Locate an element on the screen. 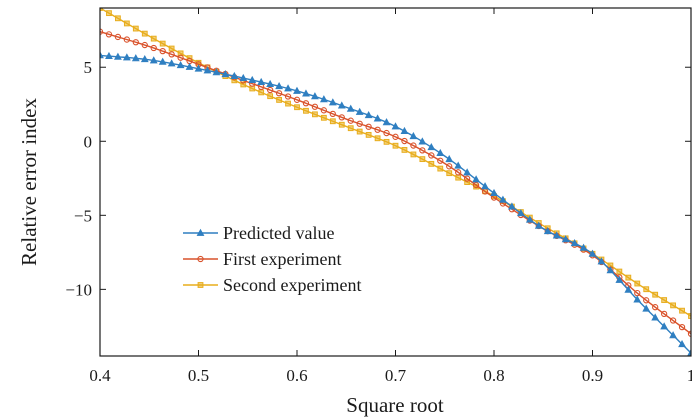 The image size is (692, 419). y-tick-label: 0 is located at coordinates (88, 141).